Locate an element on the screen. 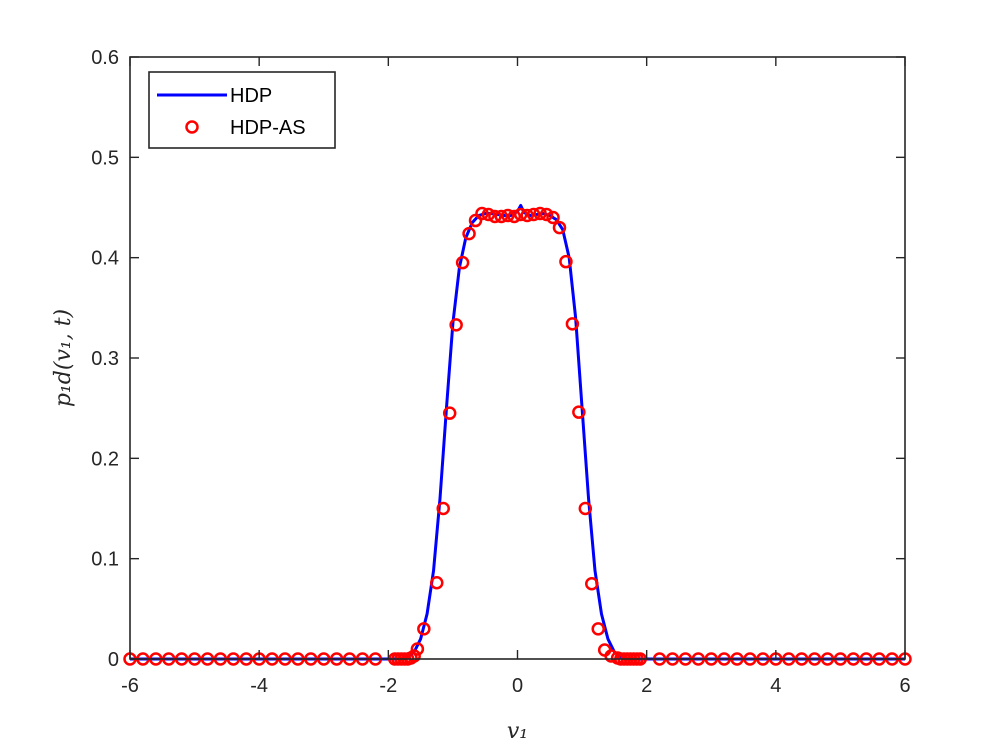 The height and width of the screenshot is (747, 996). y-axis-label: p₁d(v₁, t) is located at coordinates (63, 358).